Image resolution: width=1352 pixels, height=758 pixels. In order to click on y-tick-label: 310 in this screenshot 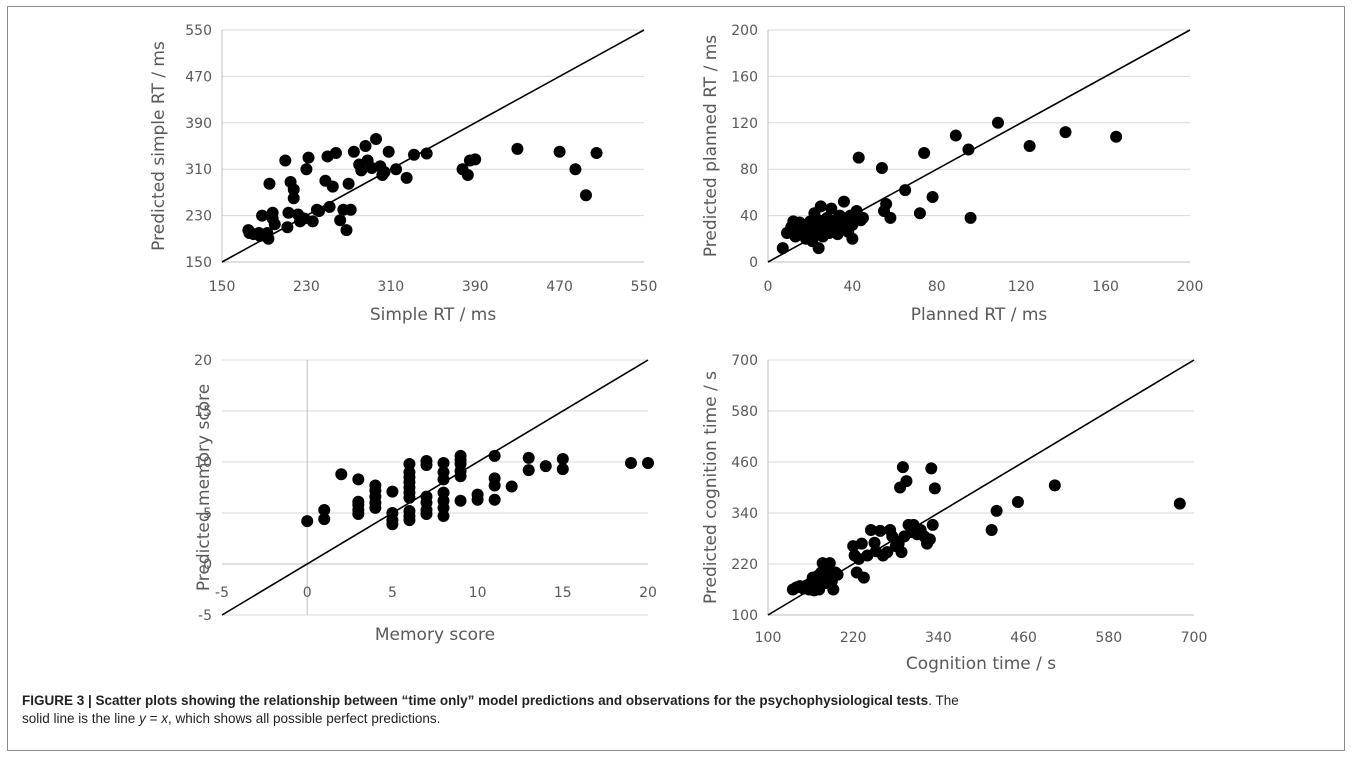, I will do `click(198, 170)`.